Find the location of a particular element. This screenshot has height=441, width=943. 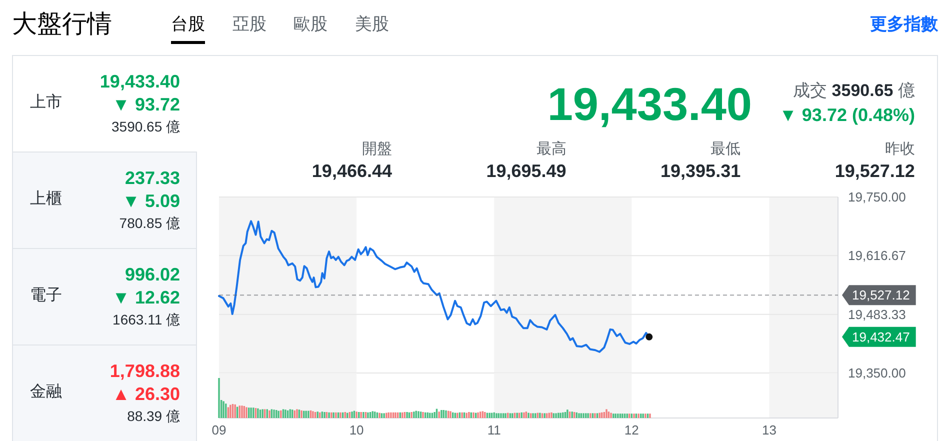

x-tick-label: 13 is located at coordinates (769, 430).